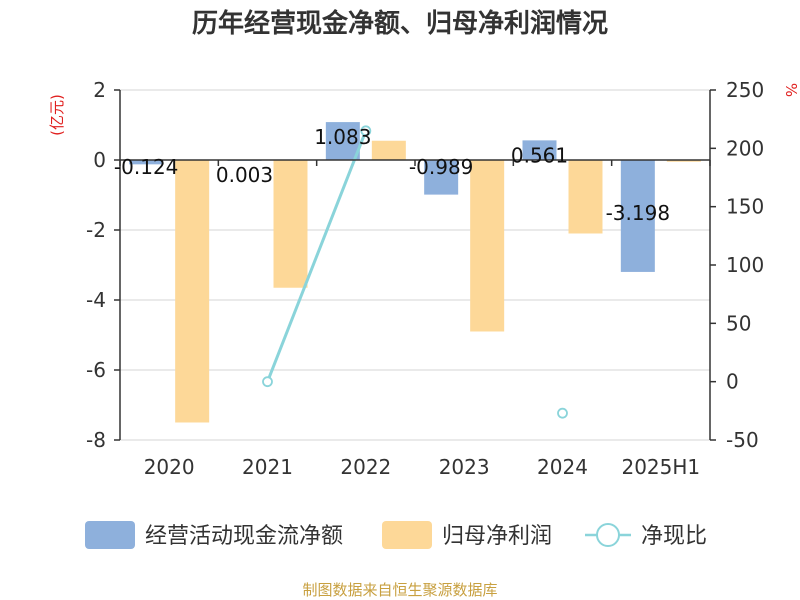  What do you see at coordinates (745, 207) in the screenshot?
I see `right-tick-label: 150` at bounding box center [745, 207].